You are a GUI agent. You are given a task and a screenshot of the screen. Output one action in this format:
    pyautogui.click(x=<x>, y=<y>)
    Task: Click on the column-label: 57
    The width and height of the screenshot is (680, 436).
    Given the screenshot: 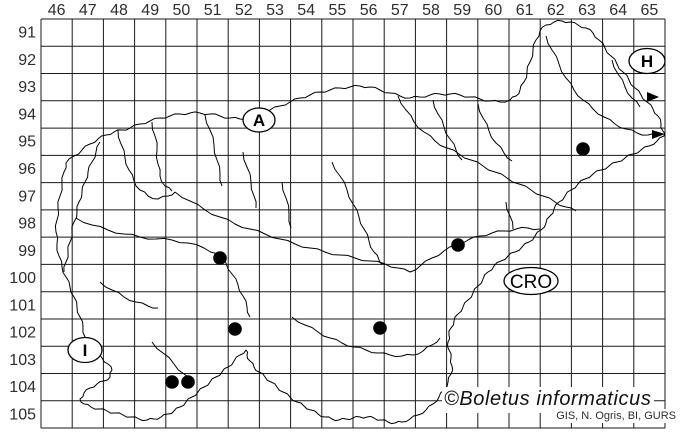 What is the action you would take?
    pyautogui.click(x=400, y=10)
    